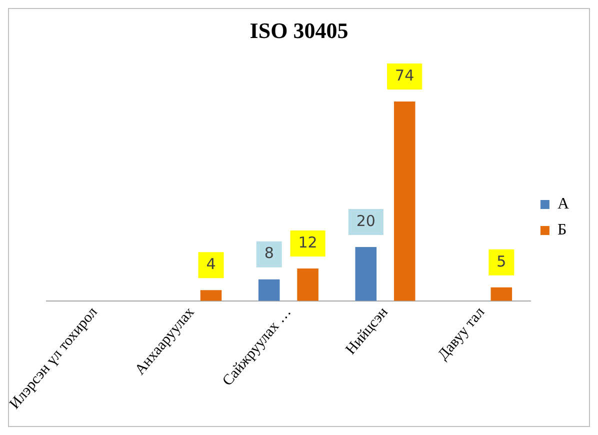  Describe the element at coordinates (211, 263) in the screenshot. I see `data-label: 4` at that location.